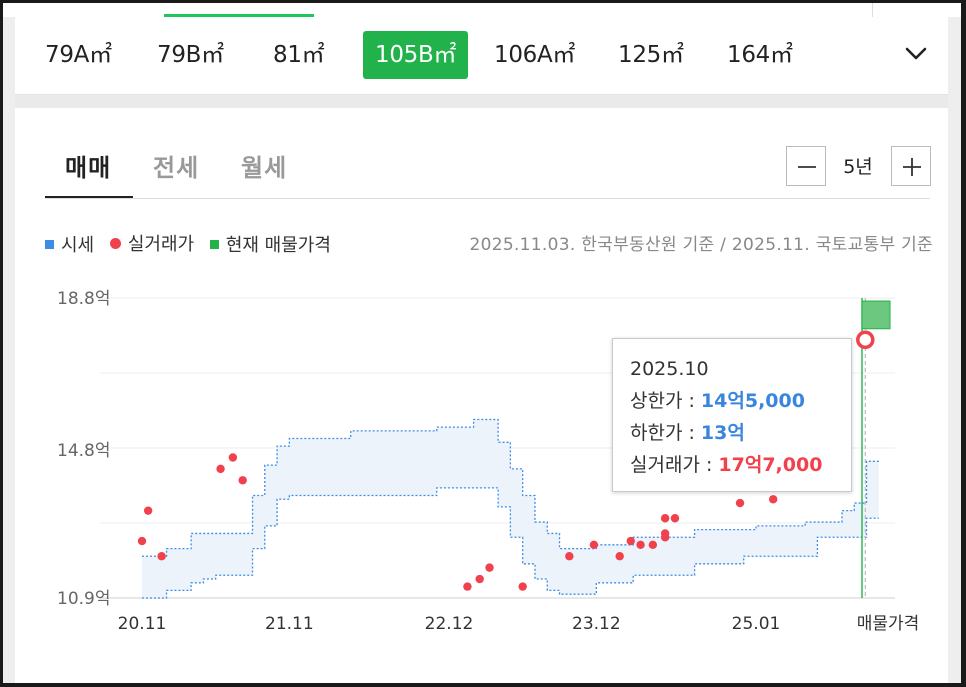 This screenshot has width=966, height=687. What do you see at coordinates (88, 168) in the screenshot?
I see `deal-tab-sale: 매매` at bounding box center [88, 168].